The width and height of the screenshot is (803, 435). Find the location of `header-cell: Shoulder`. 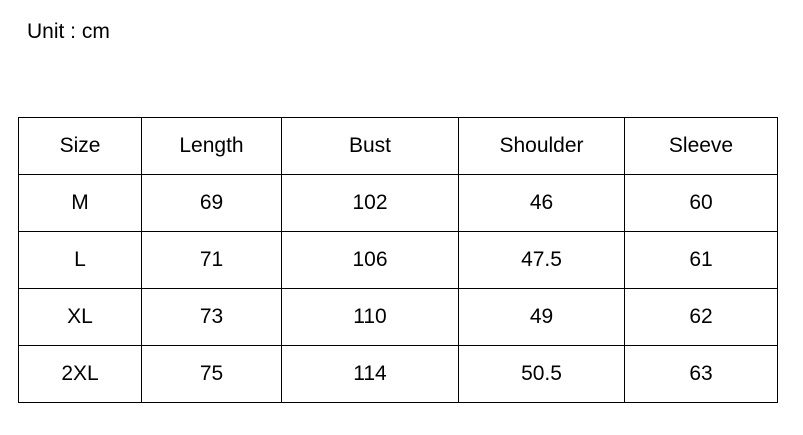

header-cell: Shoulder is located at coordinates (541, 146).